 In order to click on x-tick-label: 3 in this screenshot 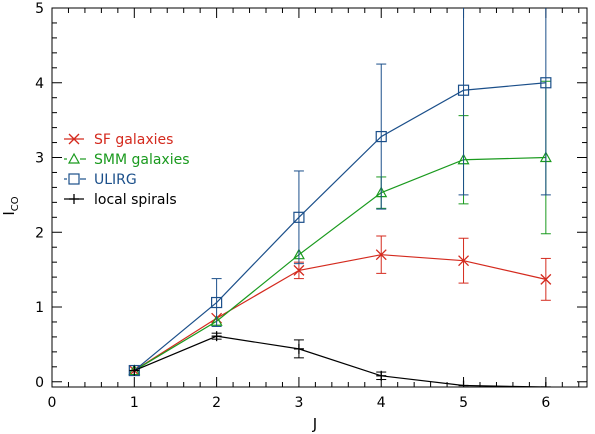, I will do `click(298, 403)`.